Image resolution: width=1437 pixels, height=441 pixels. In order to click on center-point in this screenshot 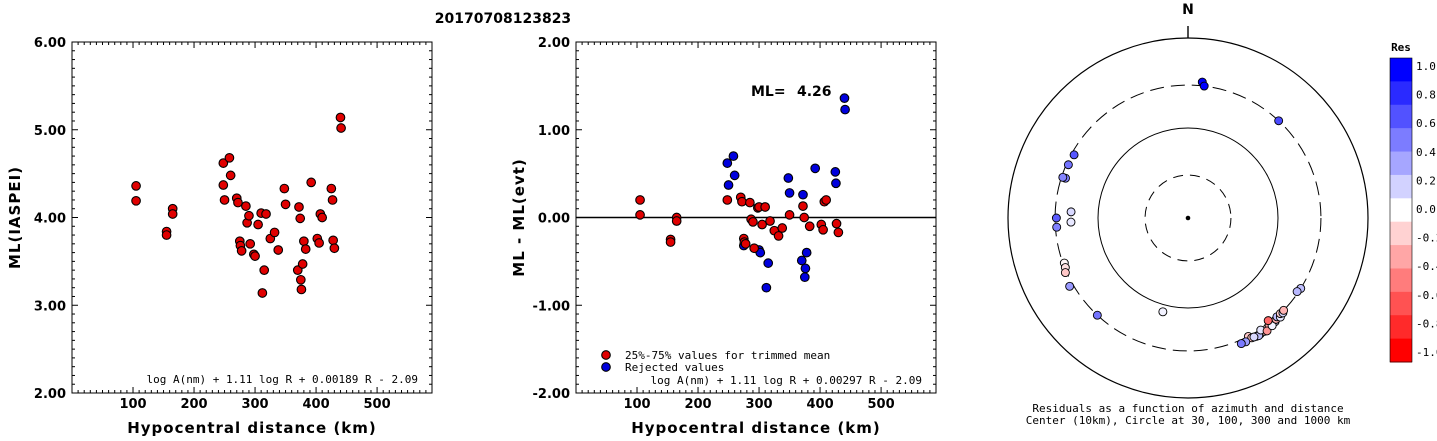, I will do `click(1188, 218)`.